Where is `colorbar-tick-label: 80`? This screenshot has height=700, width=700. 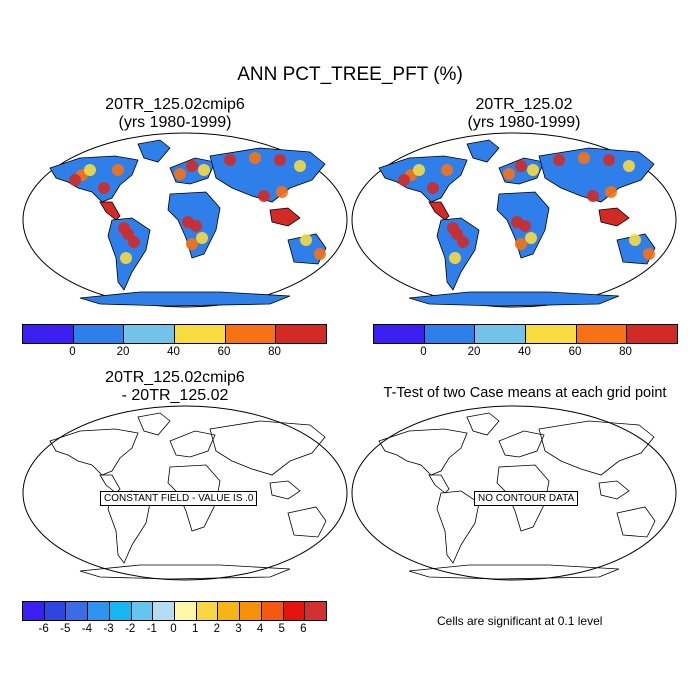
colorbar-tick-label: 80 is located at coordinates (274, 352).